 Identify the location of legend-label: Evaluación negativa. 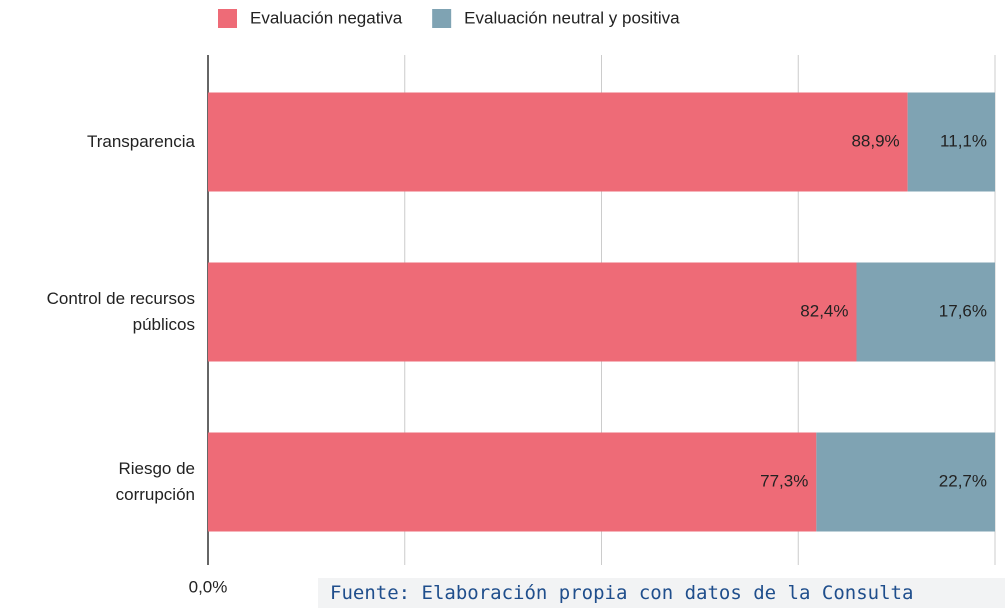
(326, 17).